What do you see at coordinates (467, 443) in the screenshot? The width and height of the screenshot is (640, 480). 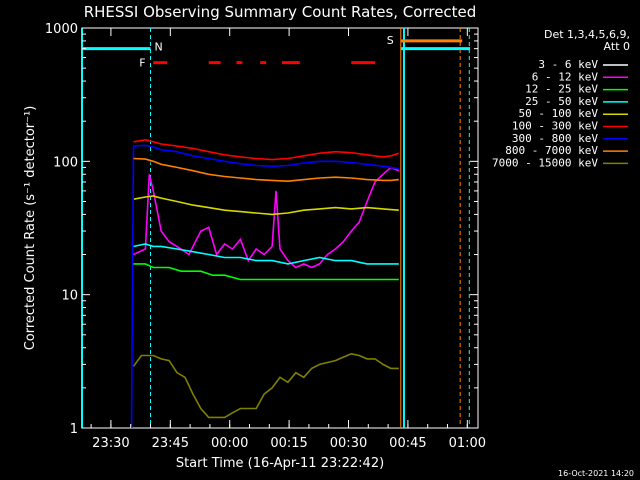 I see `x-tick-label: 01:00` at bounding box center [467, 443].